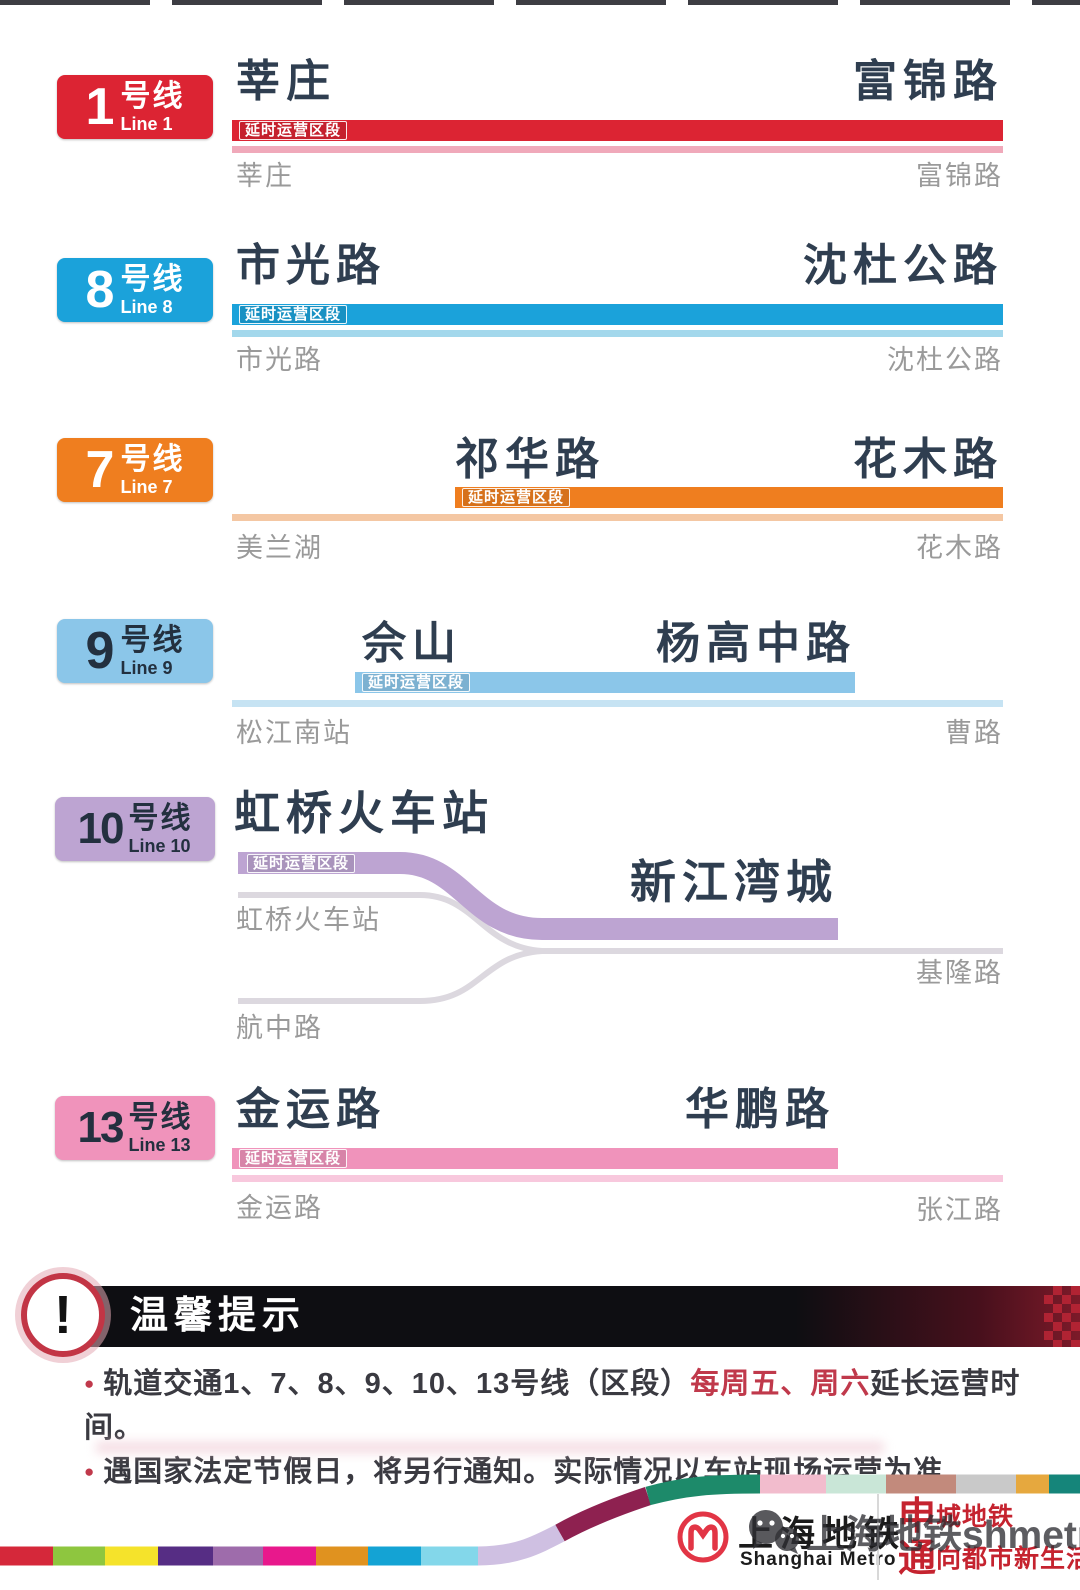 The width and height of the screenshot is (1080, 1590). Describe the element at coordinates (928, 459) in the screenshot. I see `line7-right-terminus: 花木路` at that location.